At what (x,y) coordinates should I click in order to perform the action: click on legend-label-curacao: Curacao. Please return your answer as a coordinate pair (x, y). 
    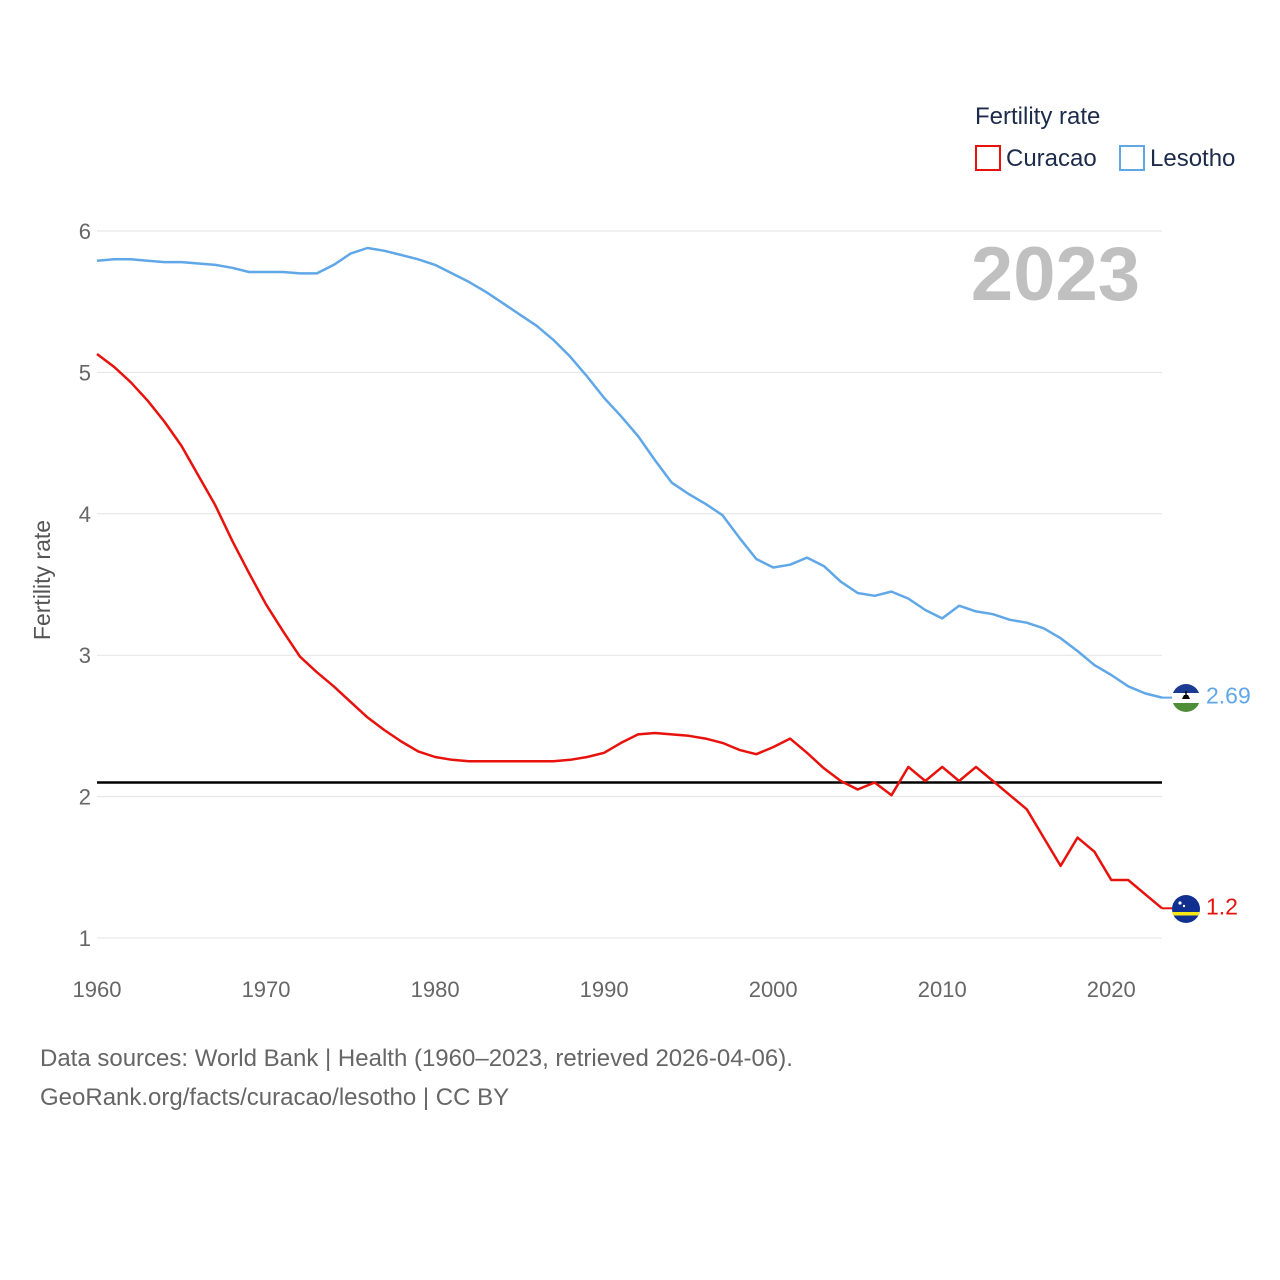
    Looking at the image, I should click on (1051, 158).